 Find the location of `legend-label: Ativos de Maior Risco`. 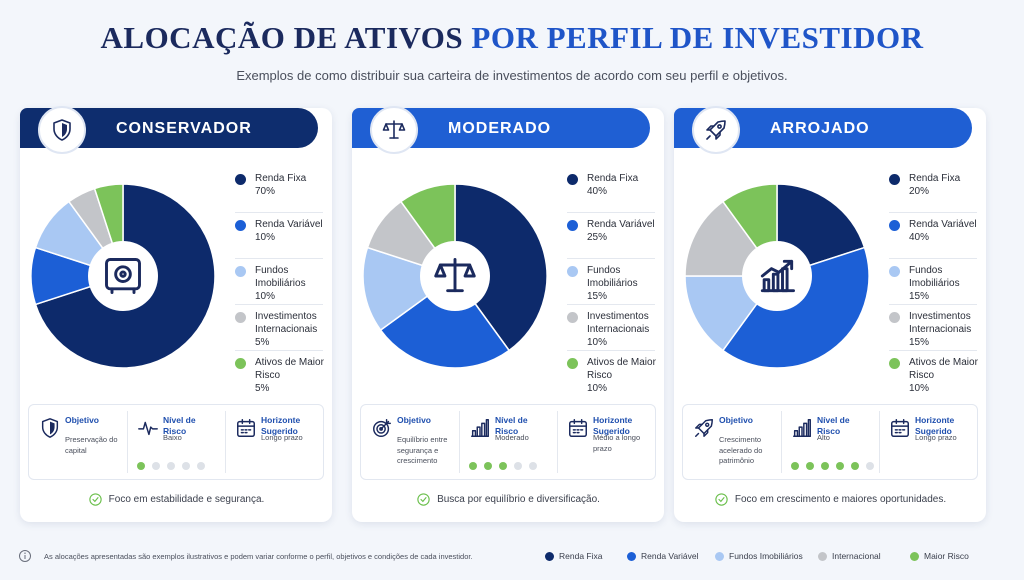

legend-label: Ativos de Maior Risco is located at coordinates (943, 369).